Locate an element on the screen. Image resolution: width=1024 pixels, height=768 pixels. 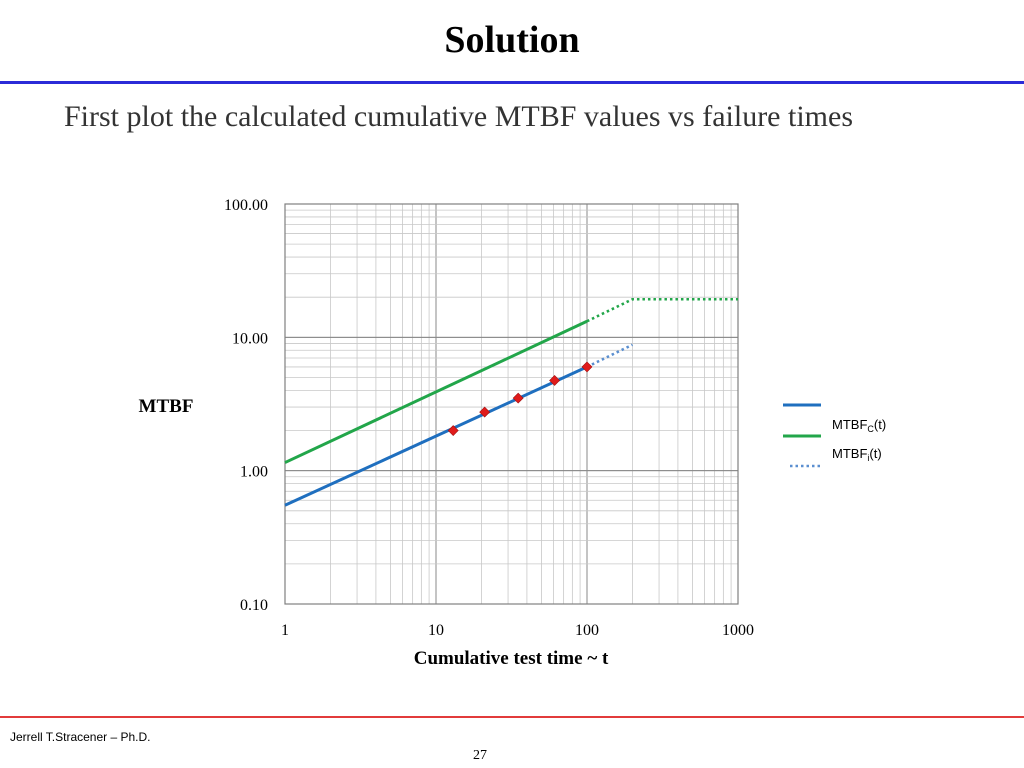
x-axis-label: Cumulative test time ~ t is located at coordinates (511, 658).